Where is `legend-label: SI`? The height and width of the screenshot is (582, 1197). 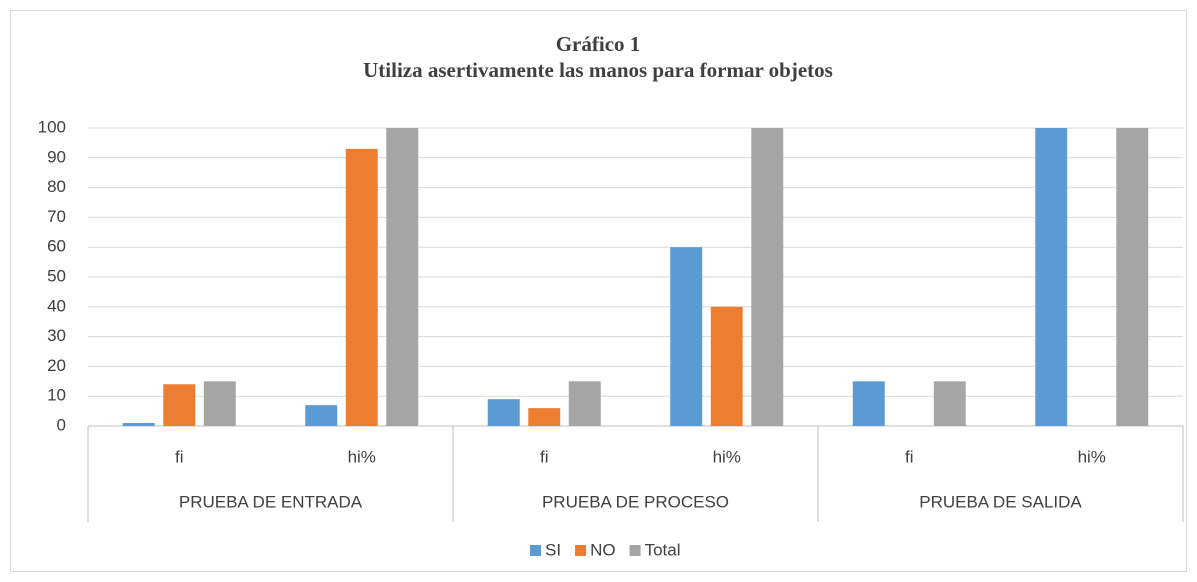 legend-label: SI is located at coordinates (553, 549).